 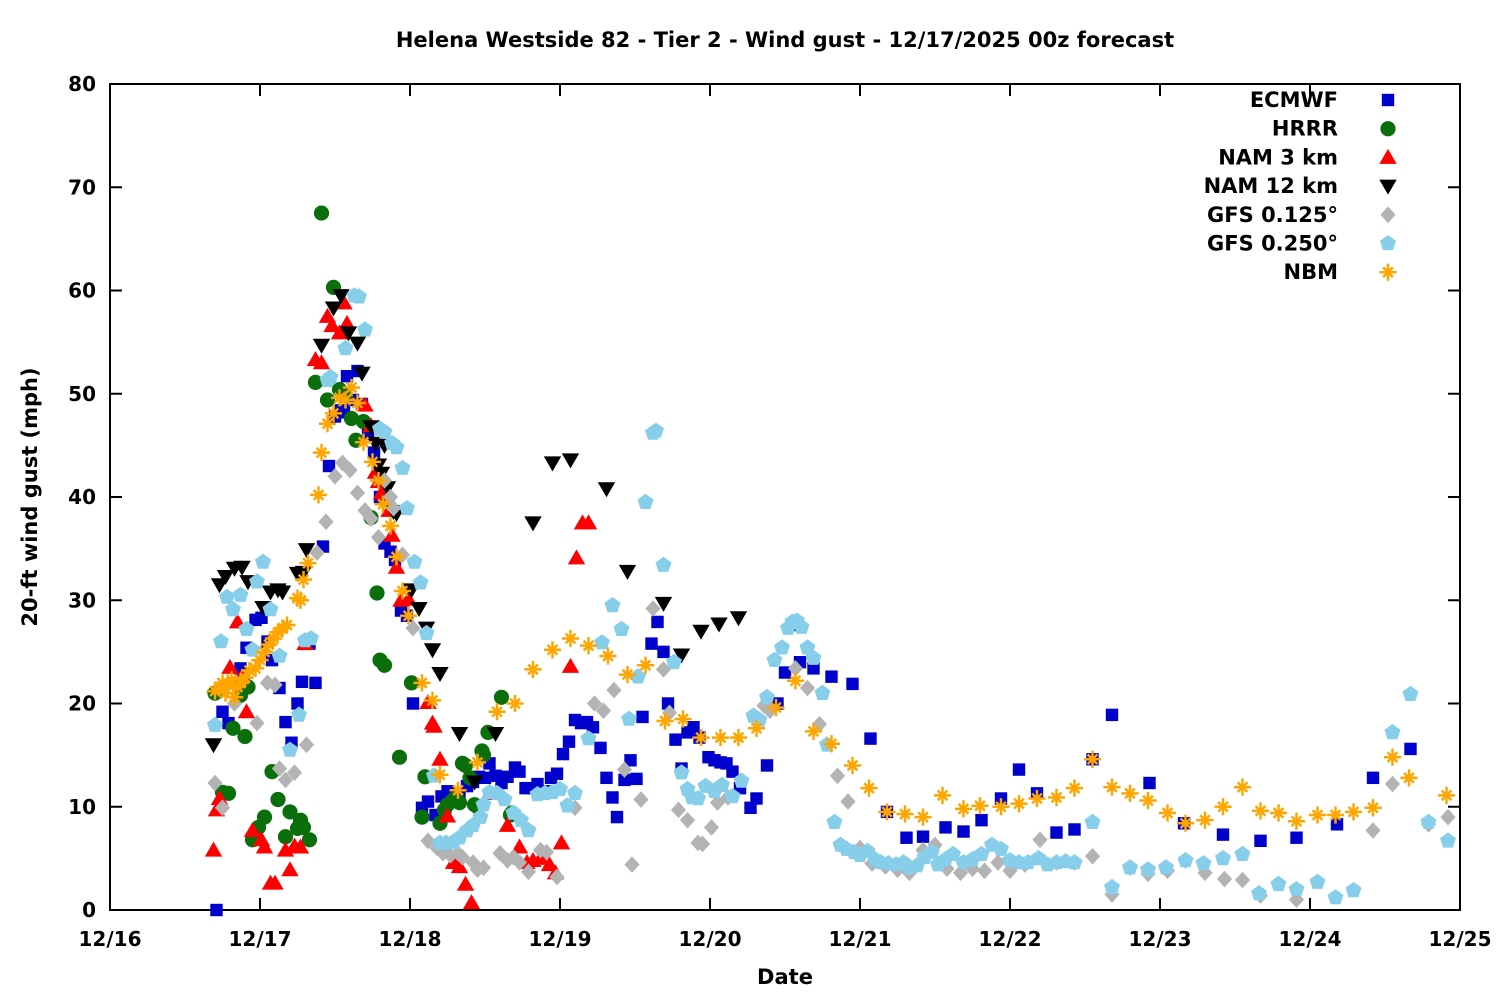 I want to click on legend-marker-icon, so click(x=1388, y=215).